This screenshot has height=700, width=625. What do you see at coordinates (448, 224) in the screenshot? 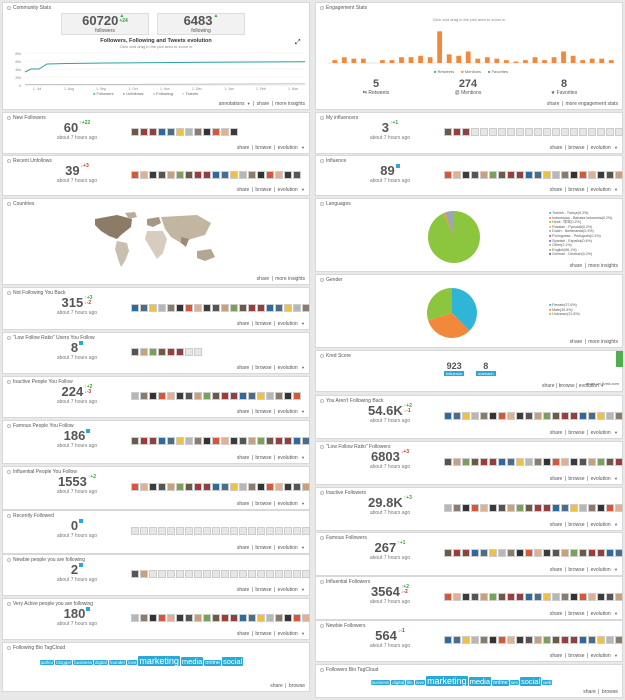
I see `pie-slice-minor` at bounding box center [448, 224].